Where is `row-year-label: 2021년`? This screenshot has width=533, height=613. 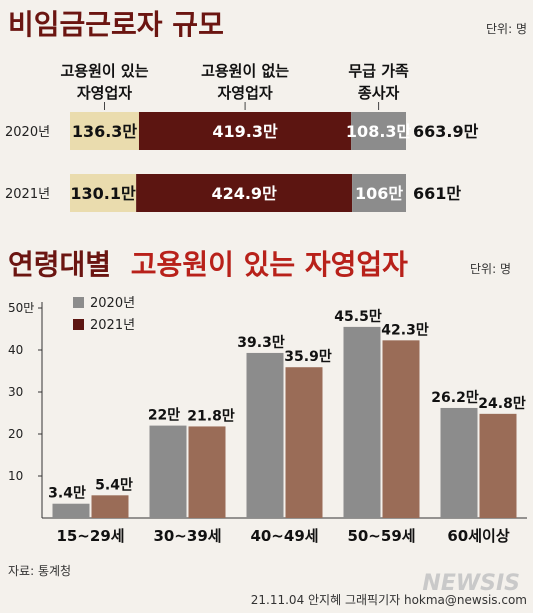
row-year-label: 2021년 is located at coordinates (27, 194).